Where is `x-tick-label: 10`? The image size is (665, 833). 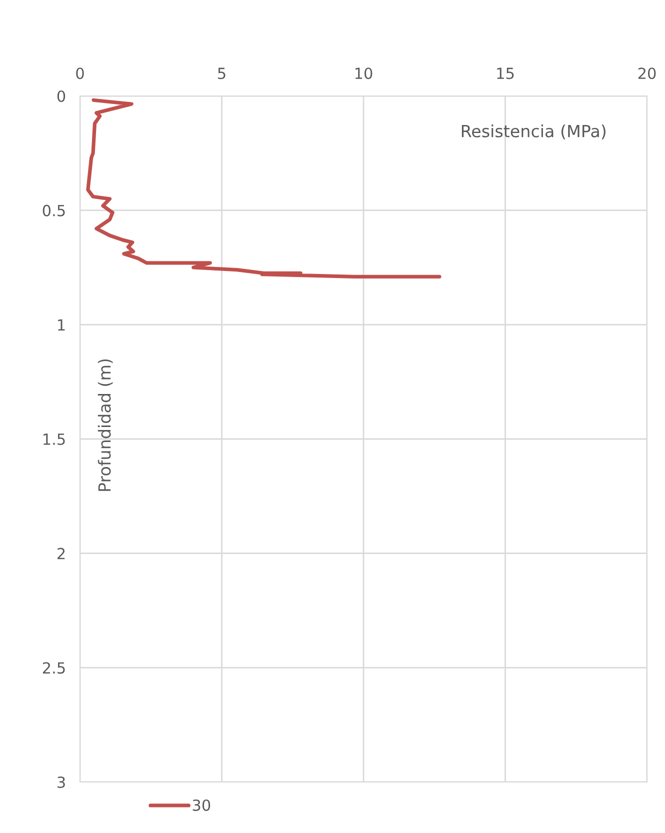
x-tick-label: 10 is located at coordinates (363, 74).